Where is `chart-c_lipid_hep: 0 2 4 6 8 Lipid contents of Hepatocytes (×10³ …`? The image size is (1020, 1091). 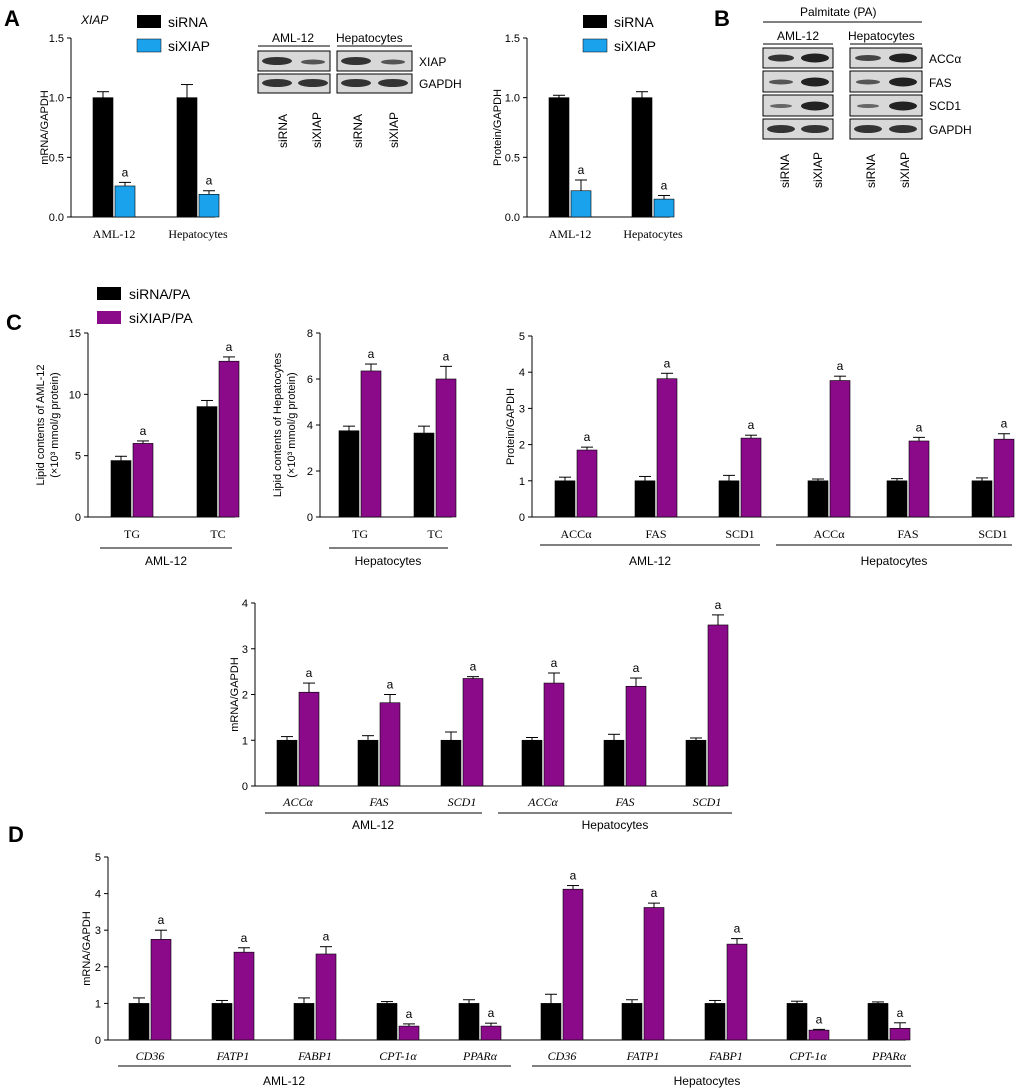
chart-c_lipid_hep: 0 2 4 6 8 Lipid contents of Hepatocytes (×10³ … is located at coordinates (364, 448).